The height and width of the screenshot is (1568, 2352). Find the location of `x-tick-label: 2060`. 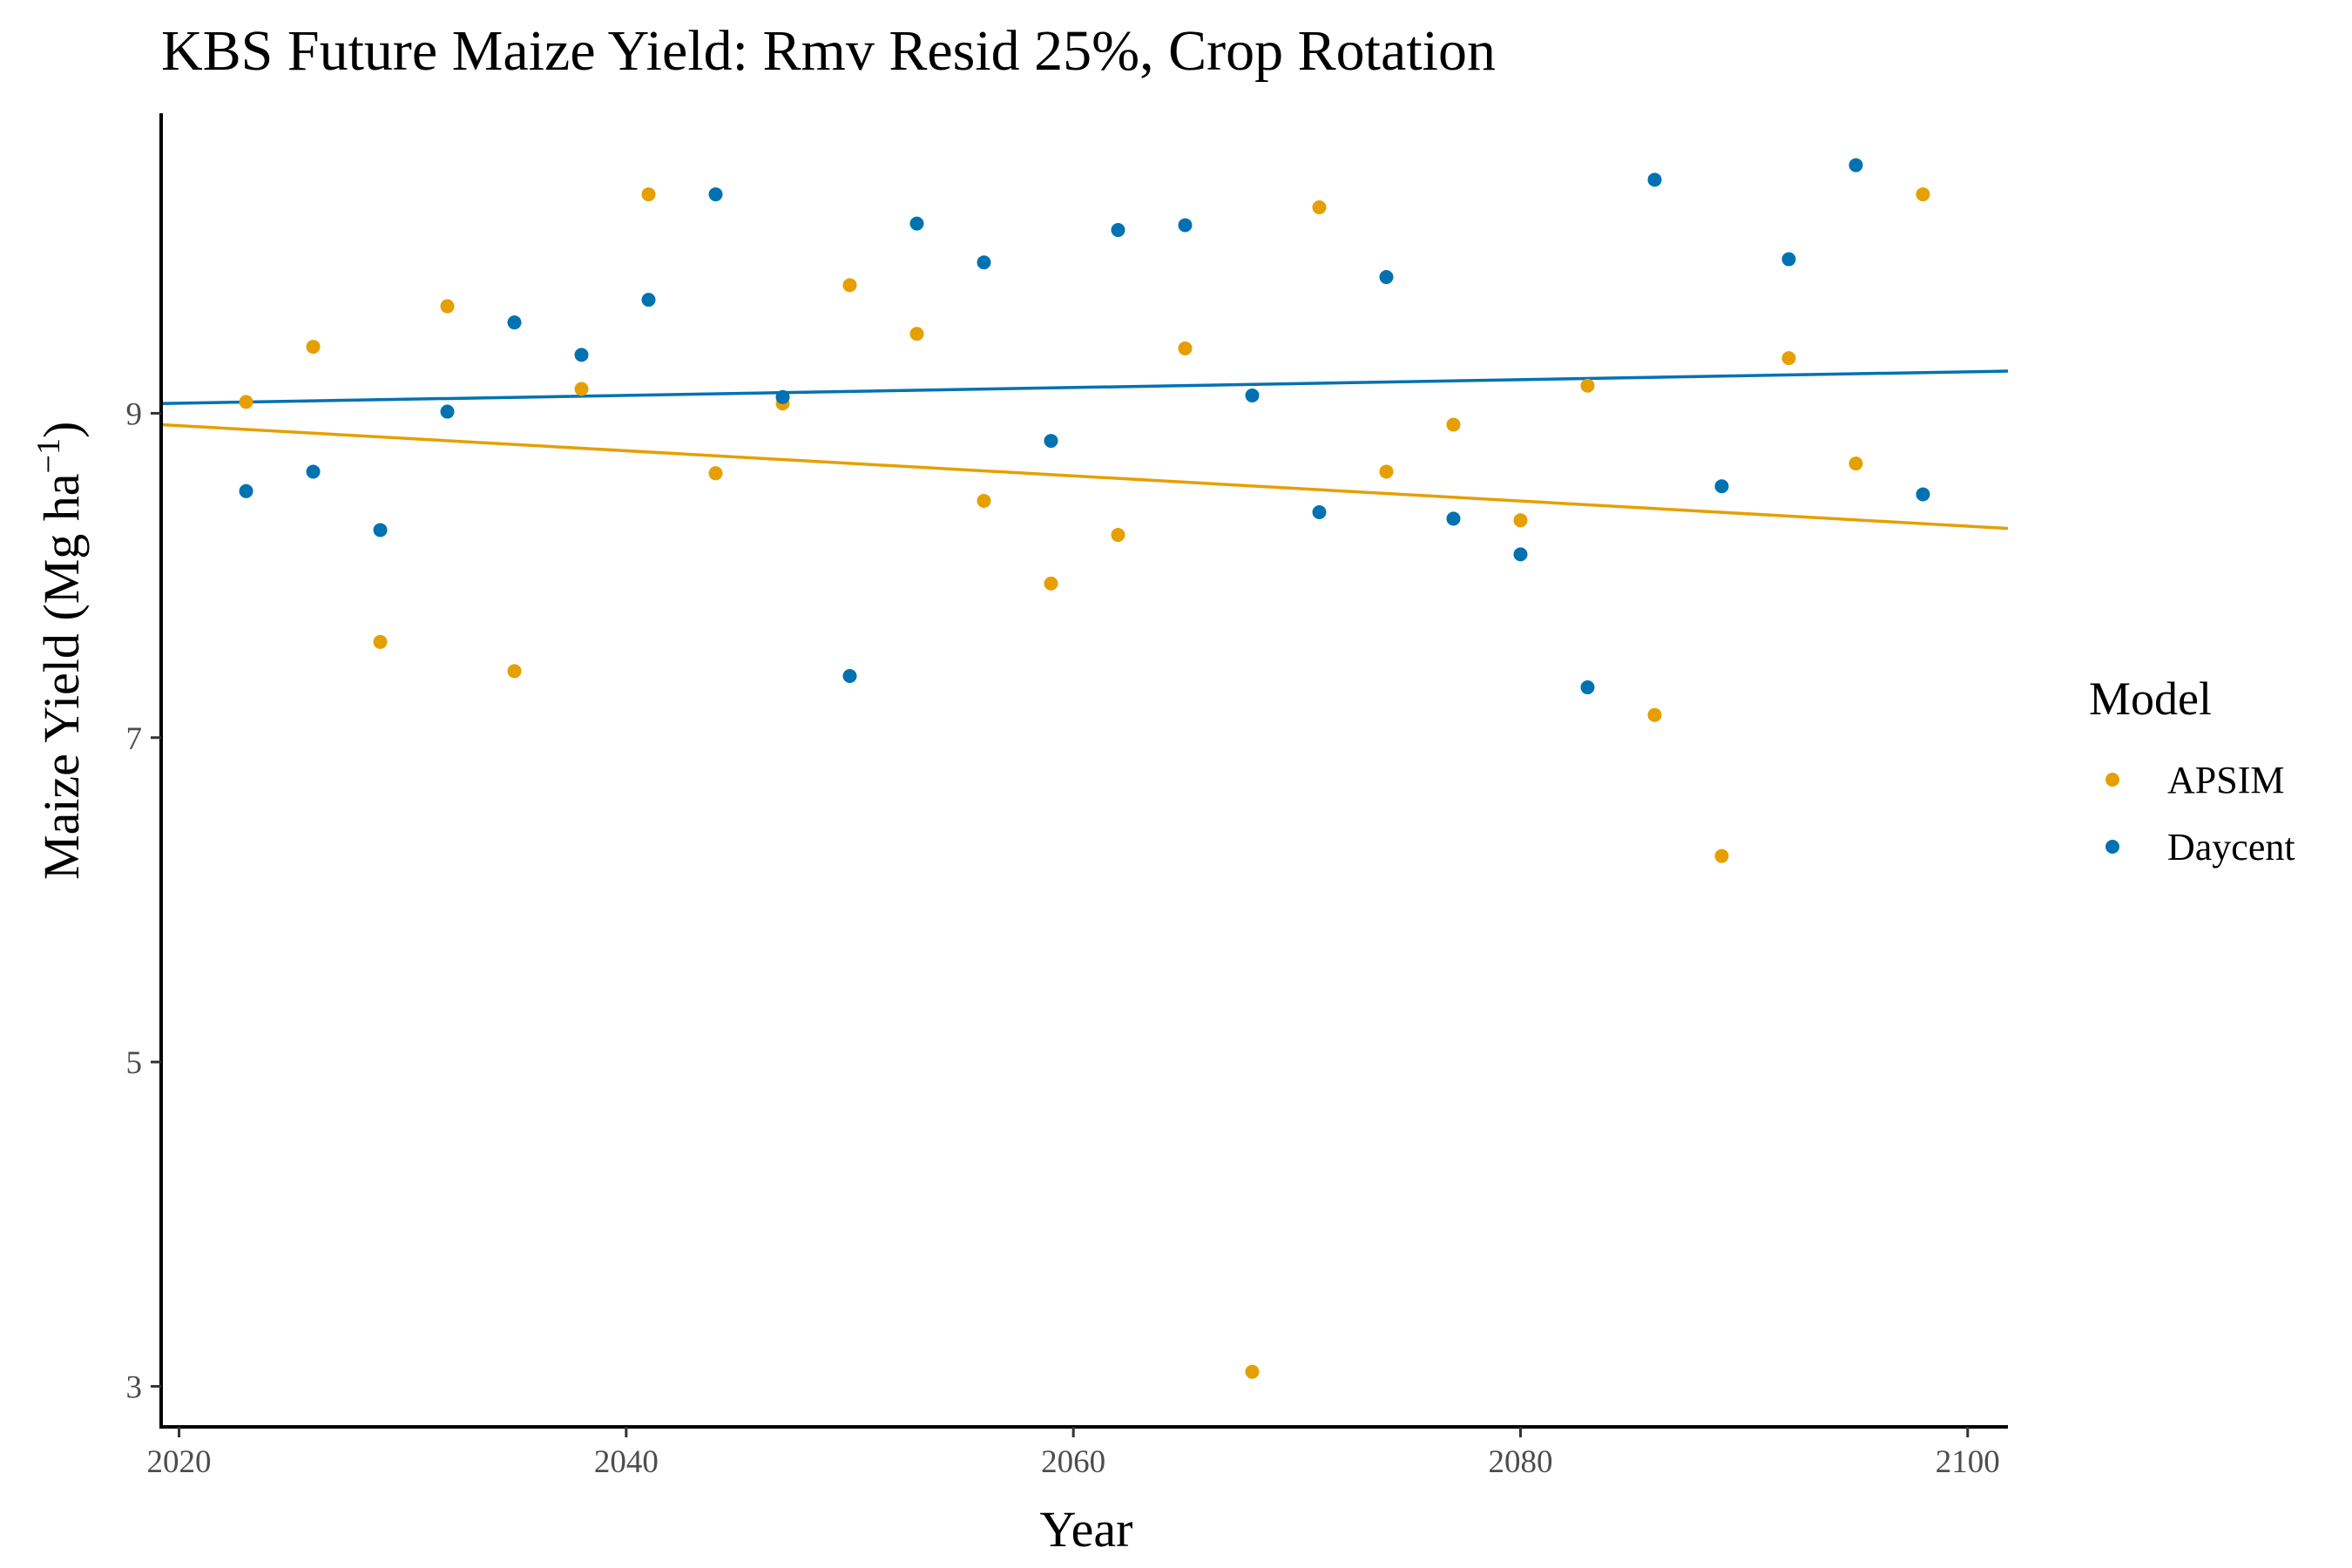

x-tick-label: 2060 is located at coordinates (1073, 1462).